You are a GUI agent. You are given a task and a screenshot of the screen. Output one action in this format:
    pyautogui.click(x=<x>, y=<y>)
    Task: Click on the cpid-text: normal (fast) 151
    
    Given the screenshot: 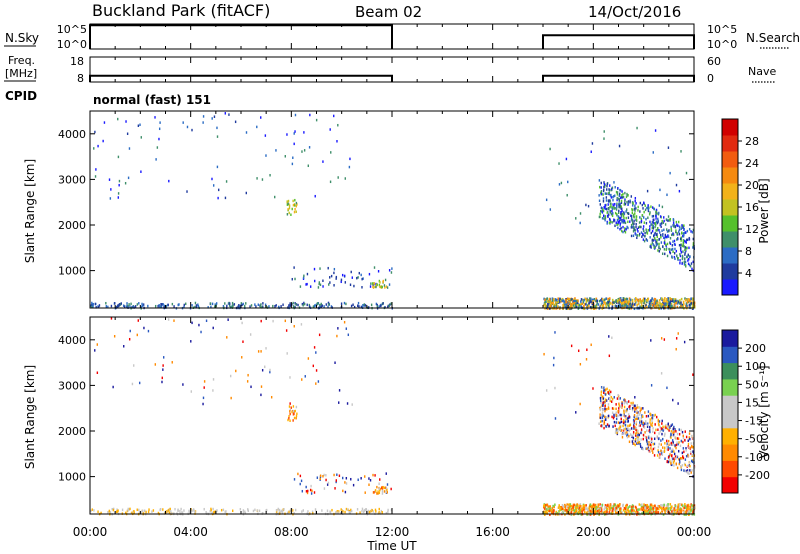 What is the action you would take?
    pyautogui.click(x=152, y=100)
    